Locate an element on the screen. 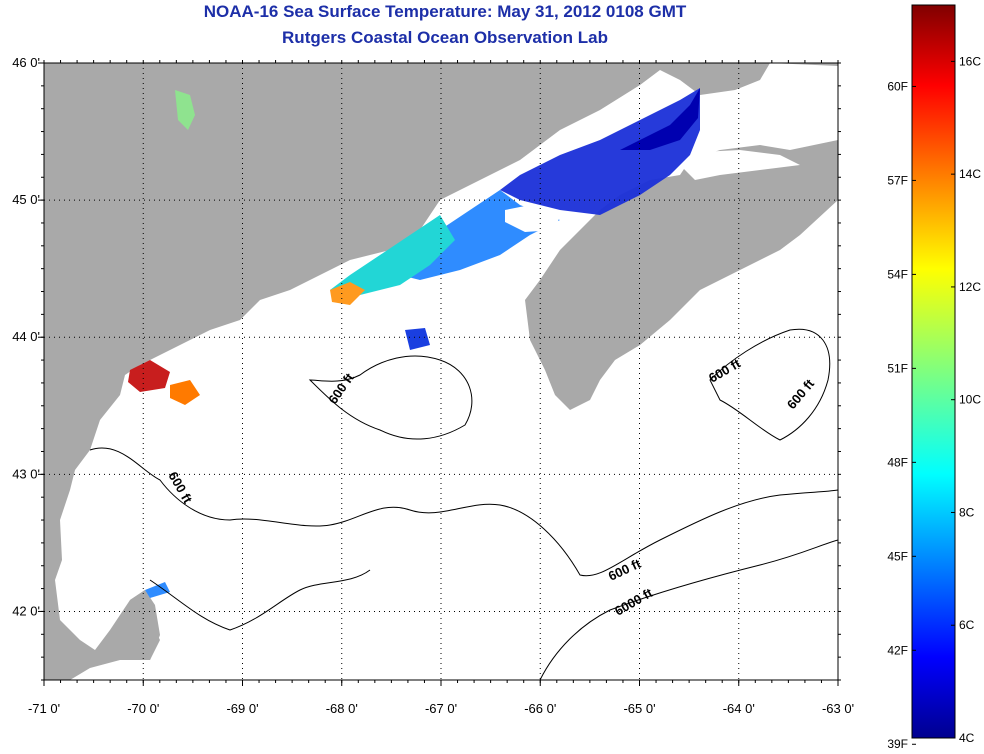  sst-swath-coast is located at coordinates (392, 255).